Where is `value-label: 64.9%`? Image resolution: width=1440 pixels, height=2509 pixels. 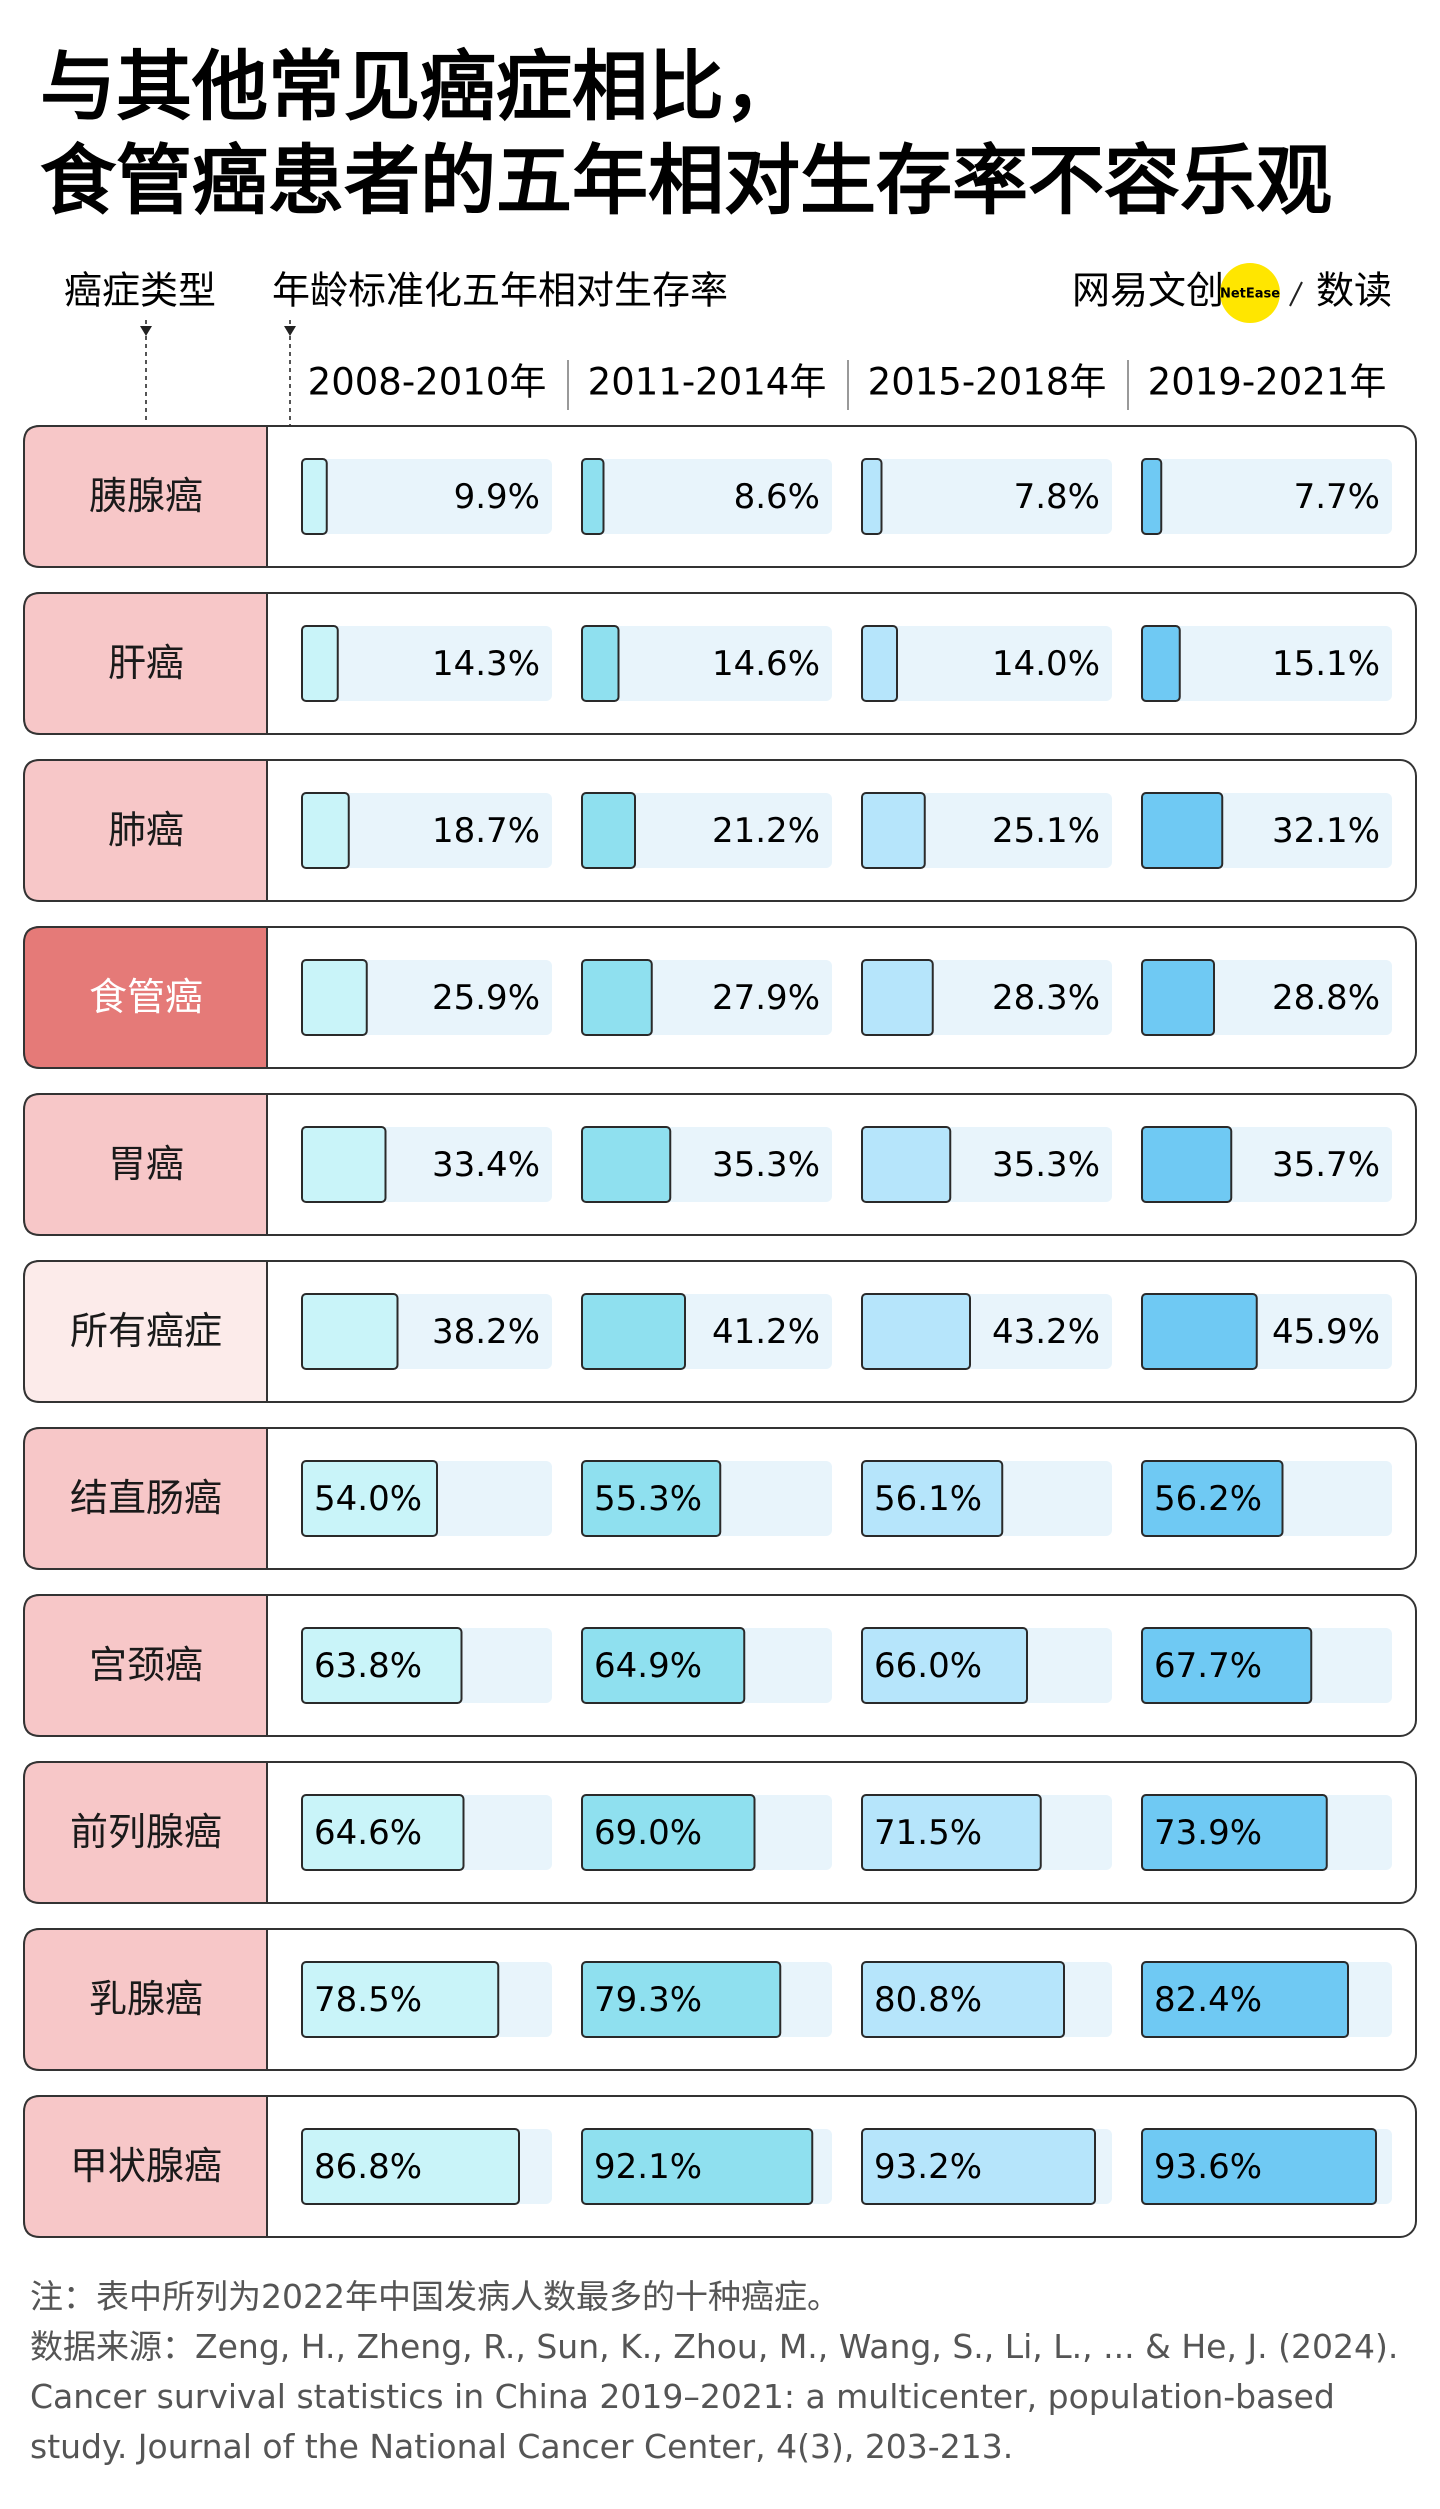
value-label: 64.9% is located at coordinates (648, 1666).